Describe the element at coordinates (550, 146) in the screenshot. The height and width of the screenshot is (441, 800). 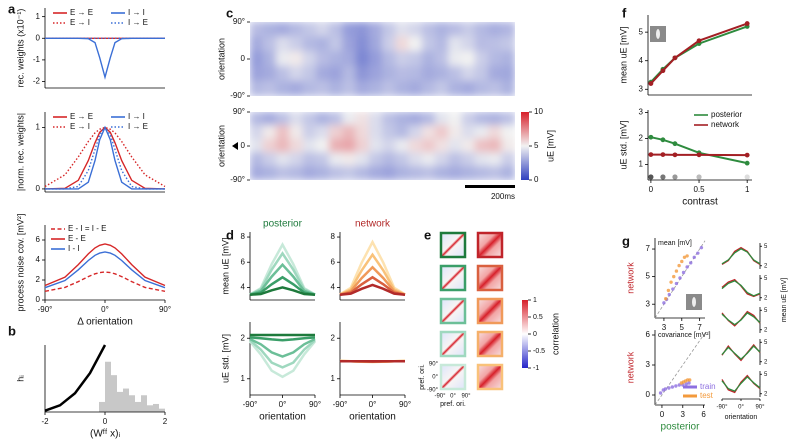
I see `colorbar-label: uE [mV]` at that location.